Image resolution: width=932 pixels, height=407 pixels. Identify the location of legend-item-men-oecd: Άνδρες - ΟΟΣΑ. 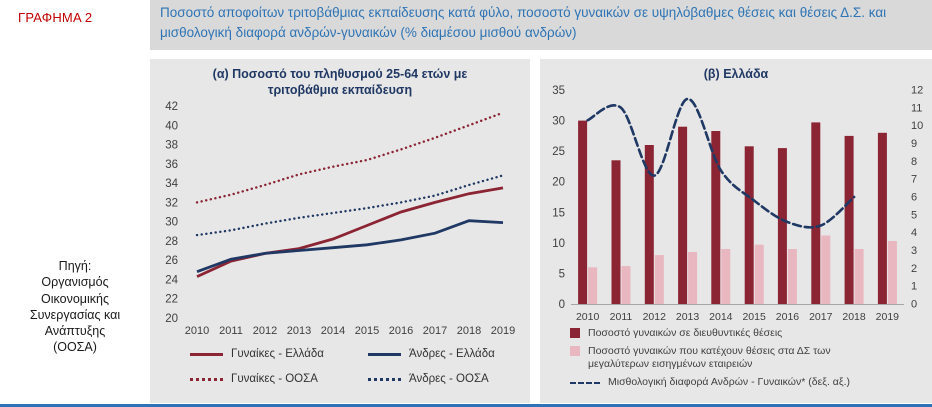
(449, 379).